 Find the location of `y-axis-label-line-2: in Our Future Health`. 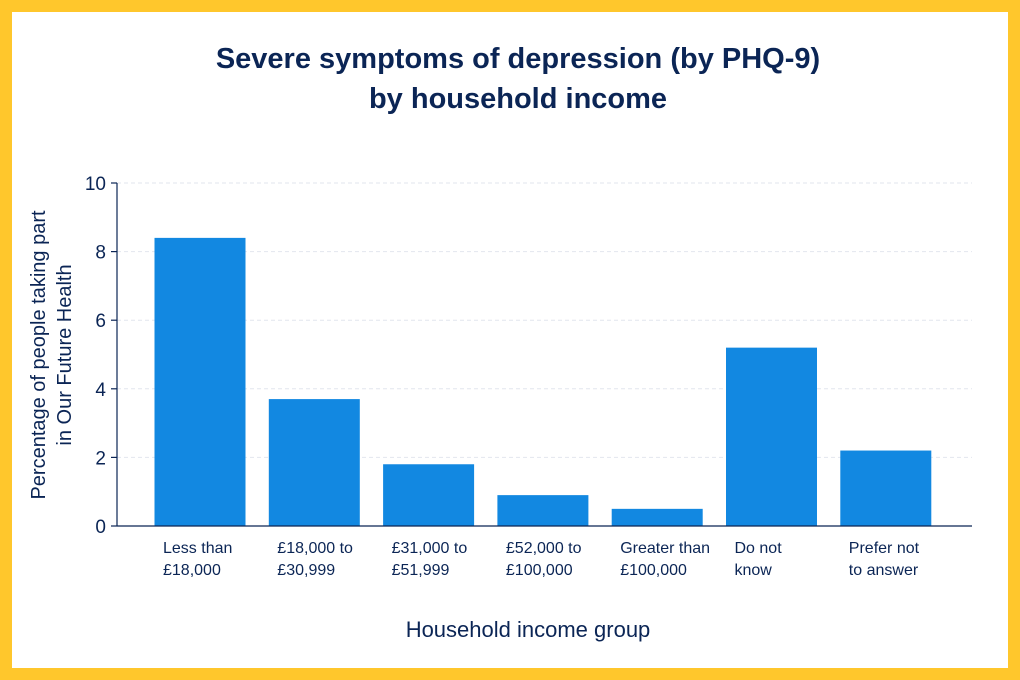

y-axis-label-line-2: in Our Future Health is located at coordinates (65, 354).